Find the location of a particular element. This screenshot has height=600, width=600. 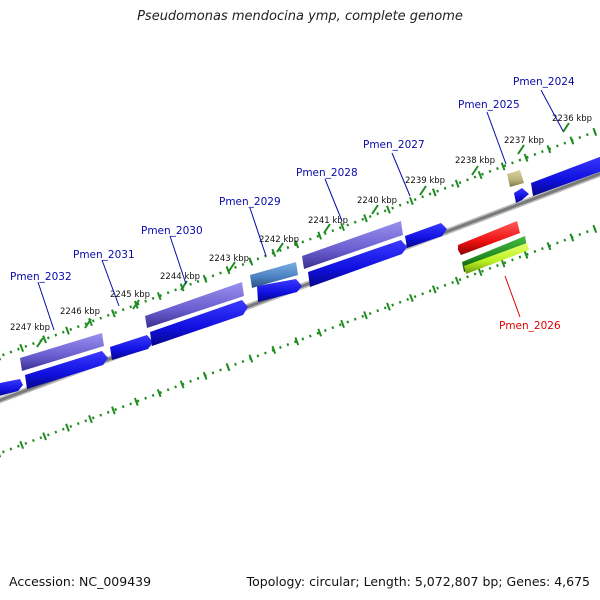

accession-label: Accession: NC_009439 is located at coordinates (80, 581).